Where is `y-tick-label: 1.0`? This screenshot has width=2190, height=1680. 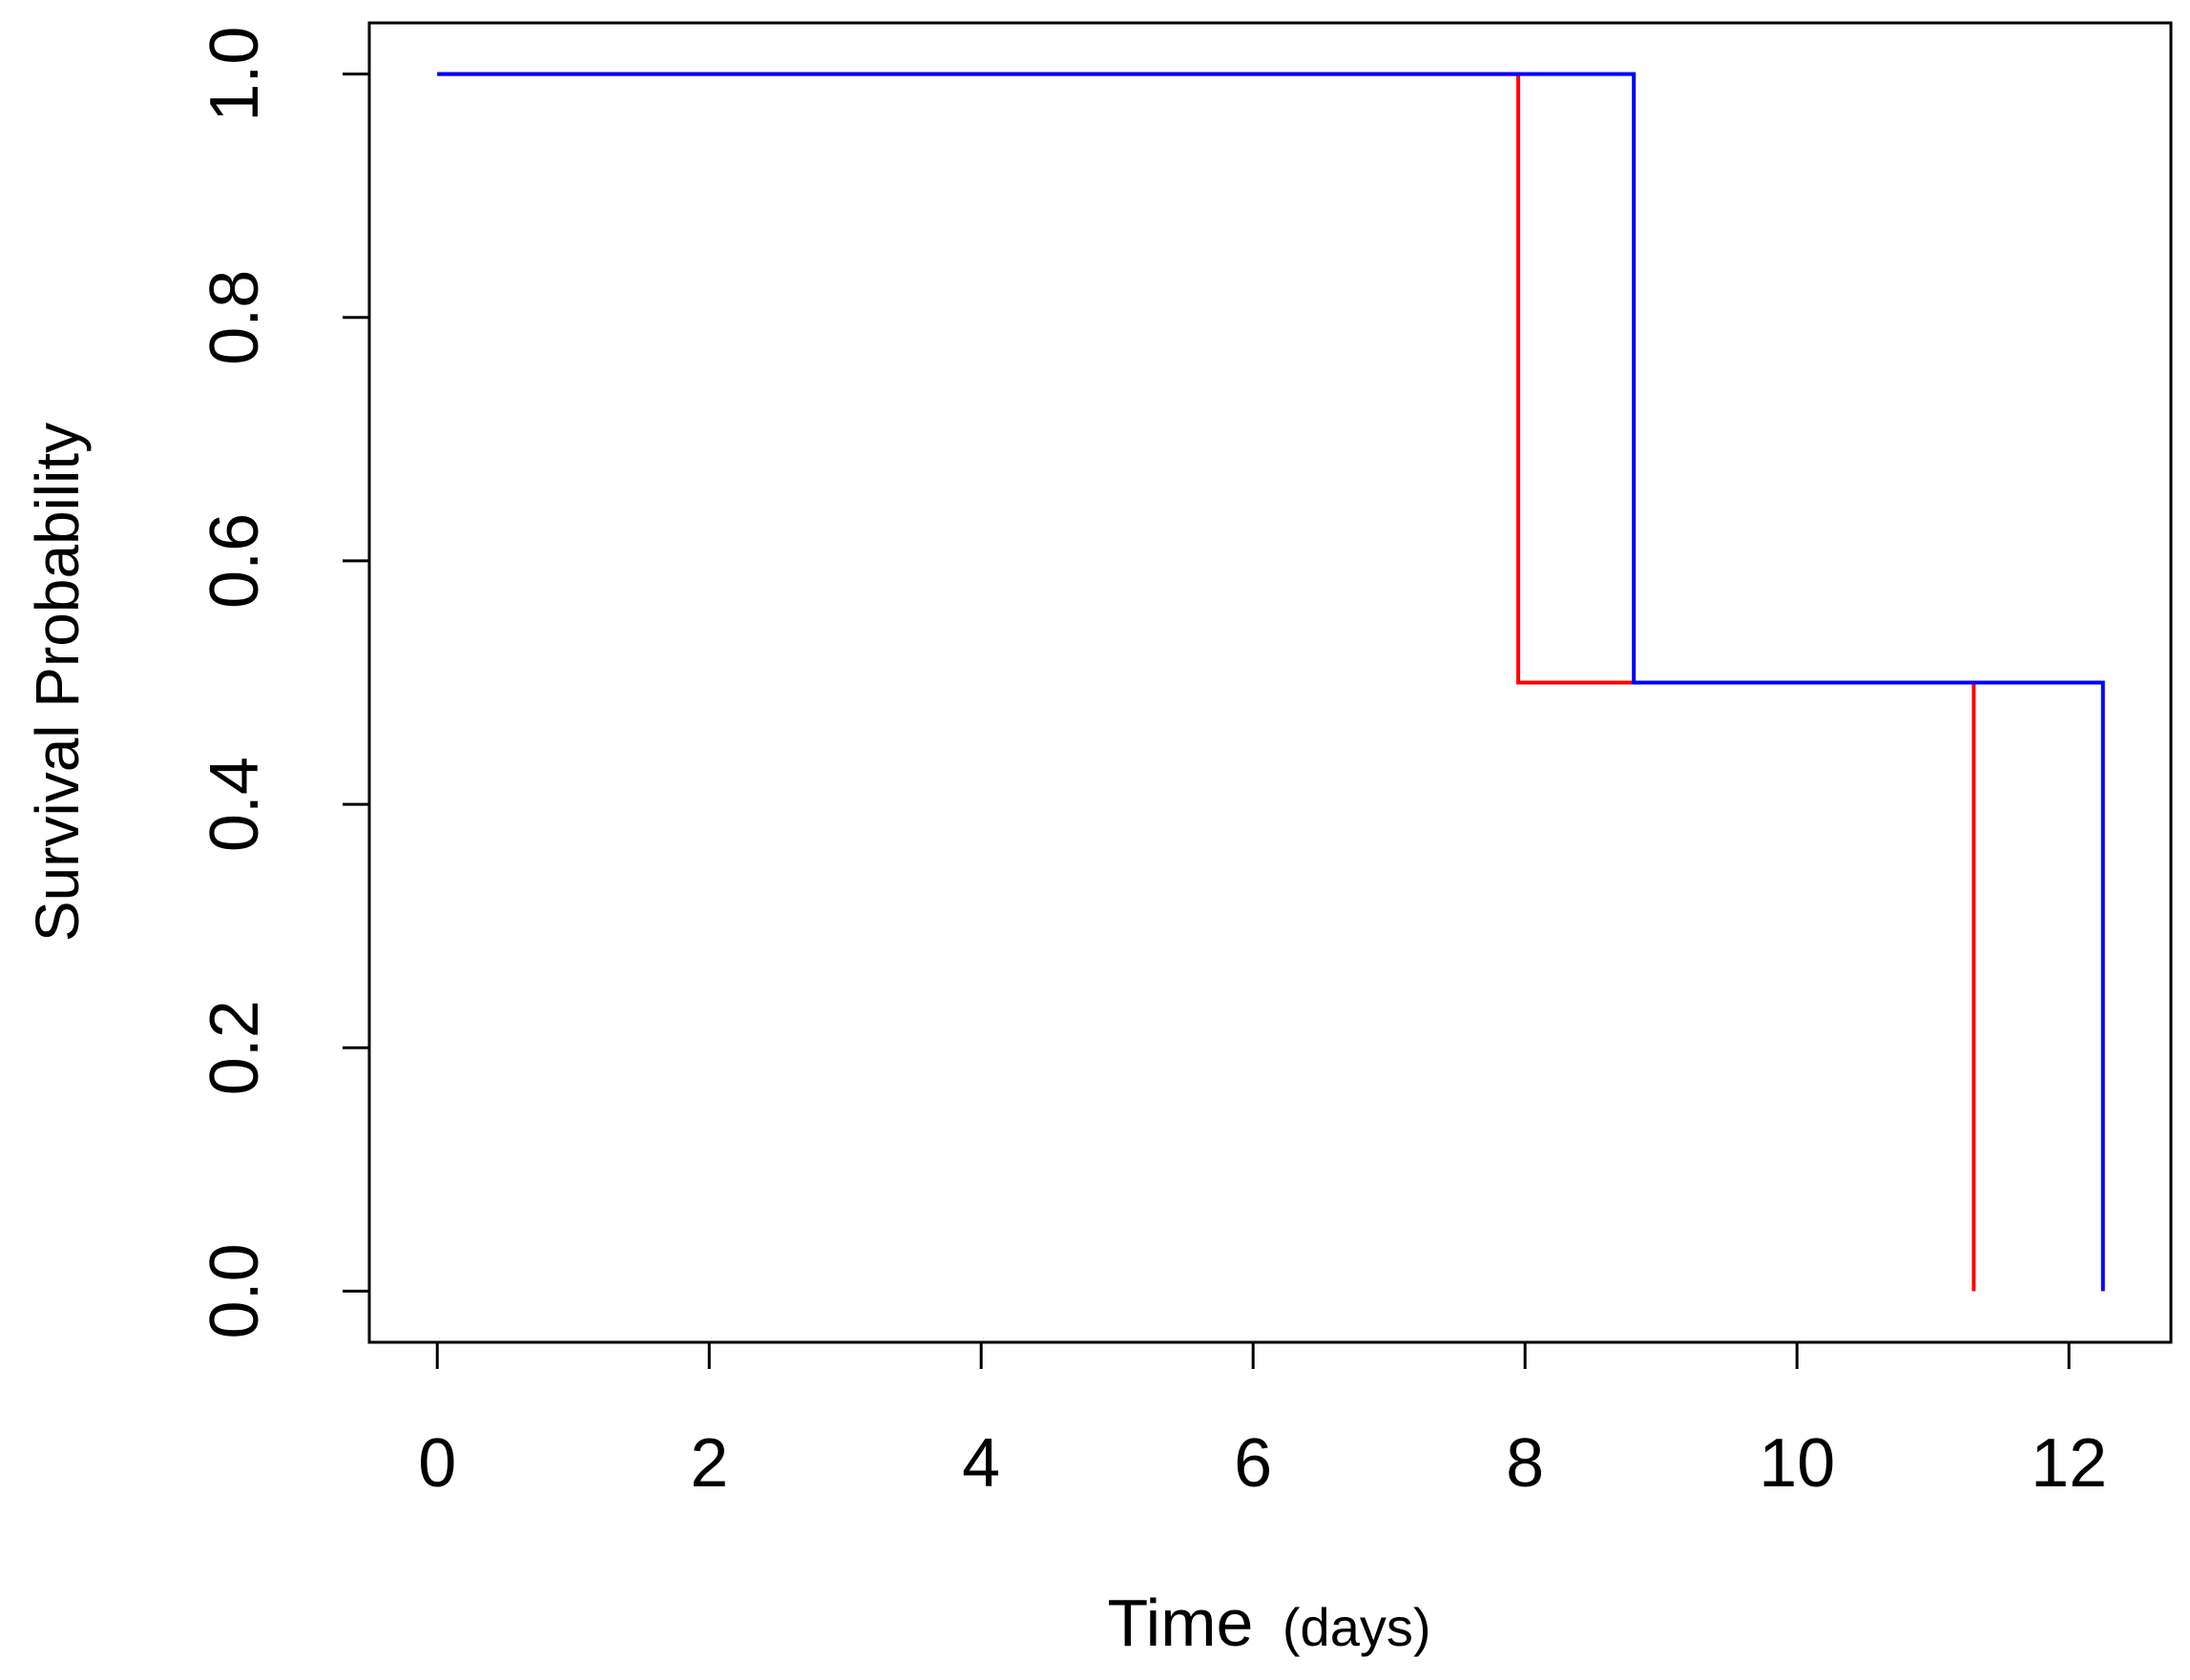 y-tick-label: 1.0 is located at coordinates (235, 74).